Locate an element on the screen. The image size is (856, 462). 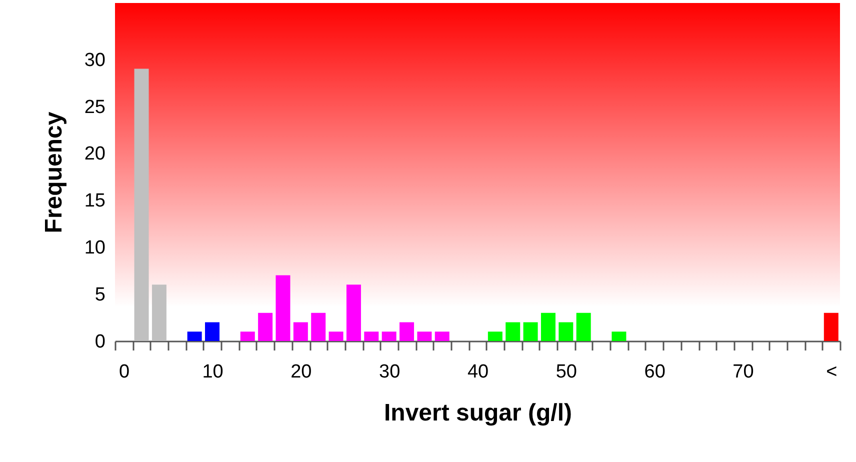
x-tick-label: 40 is located at coordinates (478, 372).